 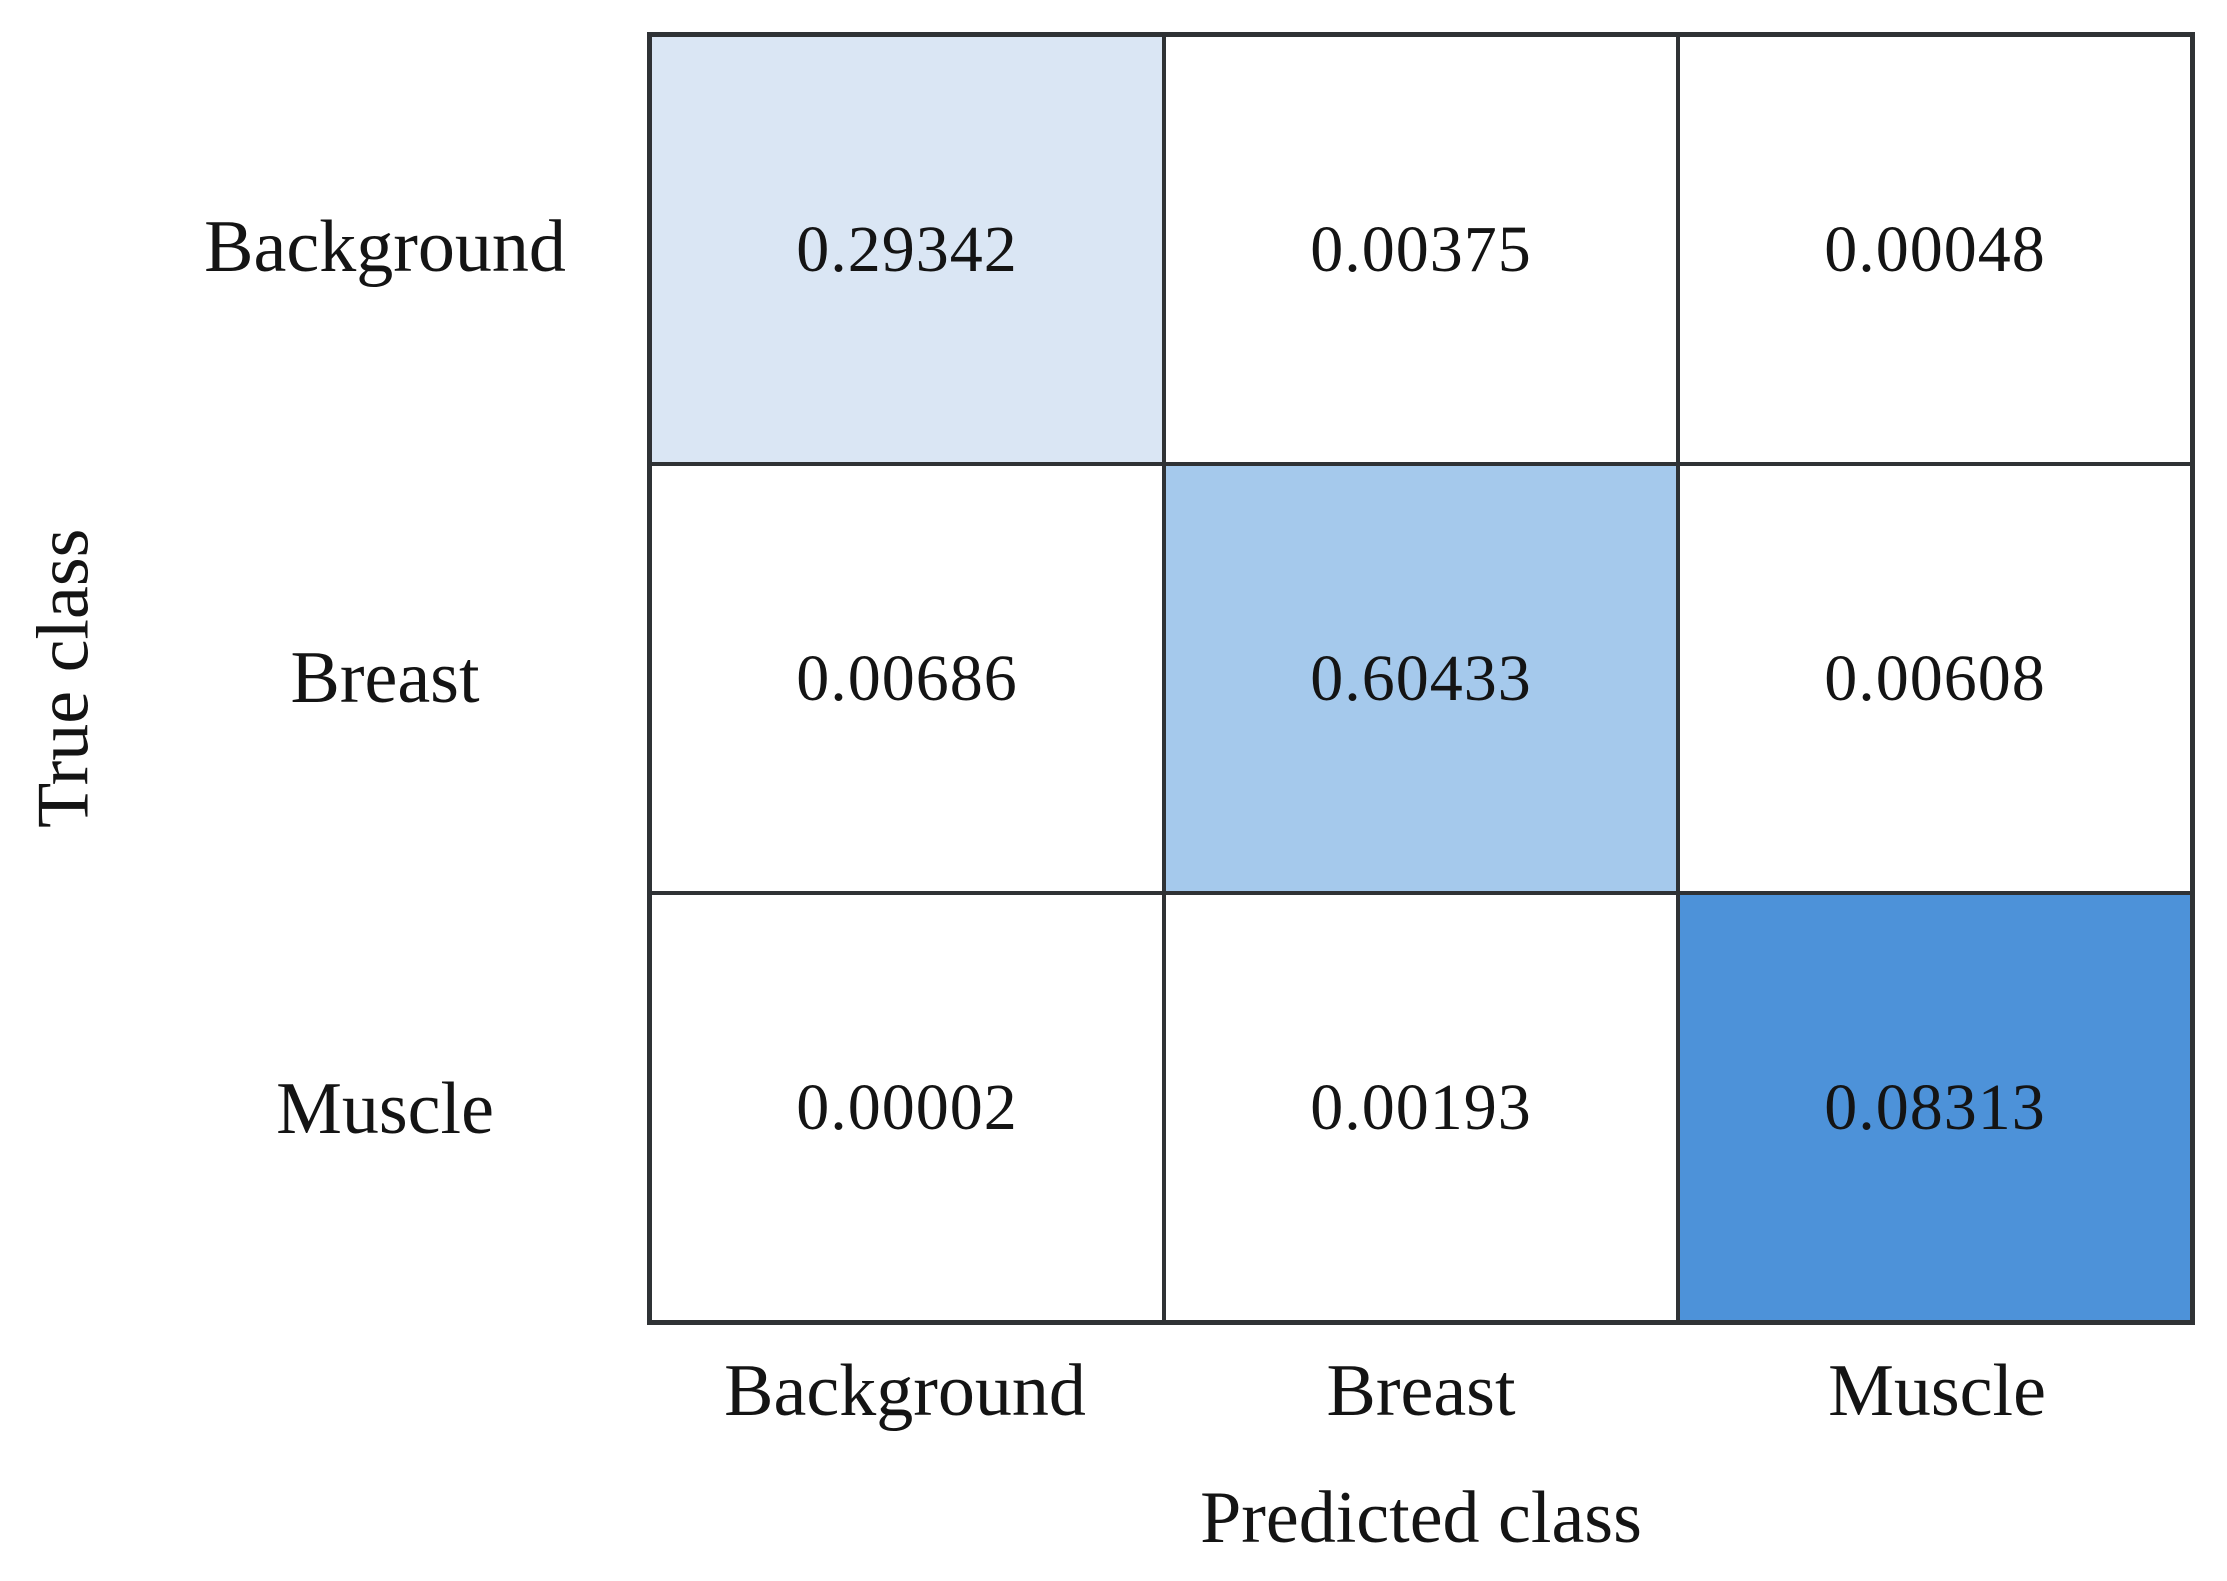 I want to click on matrix-cell: 0.00608, so click(x=1935, y=678).